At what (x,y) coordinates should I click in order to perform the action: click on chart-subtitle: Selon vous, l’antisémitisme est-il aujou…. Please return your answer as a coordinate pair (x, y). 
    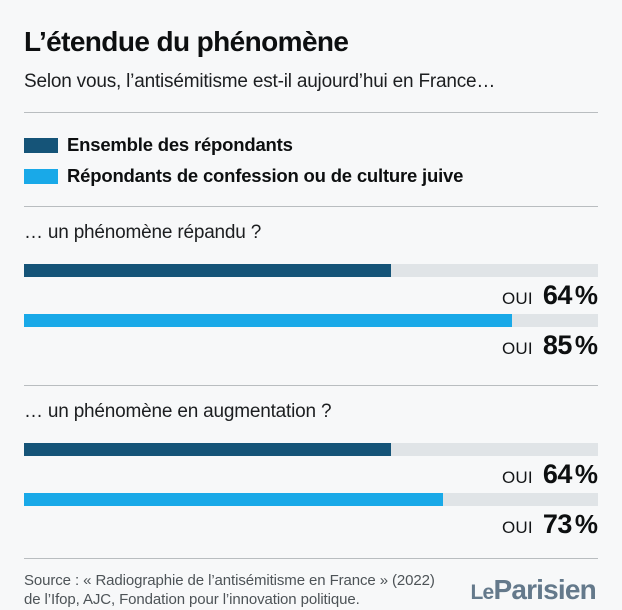
    Looking at the image, I should click on (260, 81).